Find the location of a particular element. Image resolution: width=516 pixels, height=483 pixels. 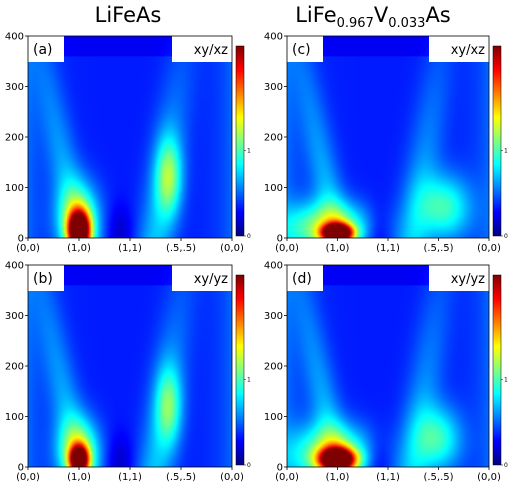

title-lifeas: LiFeAs is located at coordinates (128, 15).